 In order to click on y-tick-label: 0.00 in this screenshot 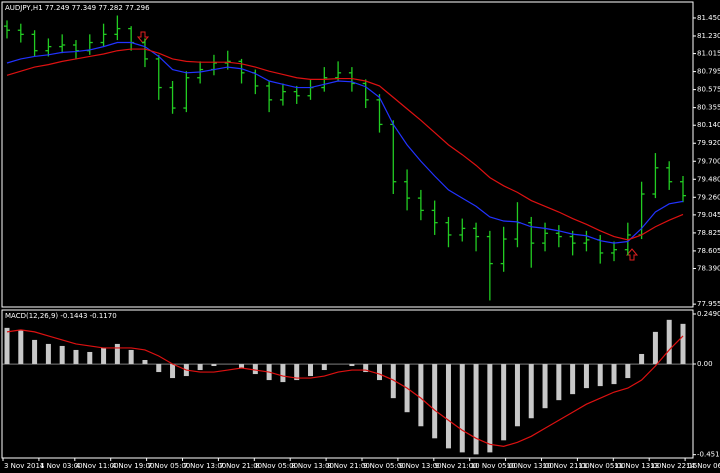, I will do `click(705, 364)`.